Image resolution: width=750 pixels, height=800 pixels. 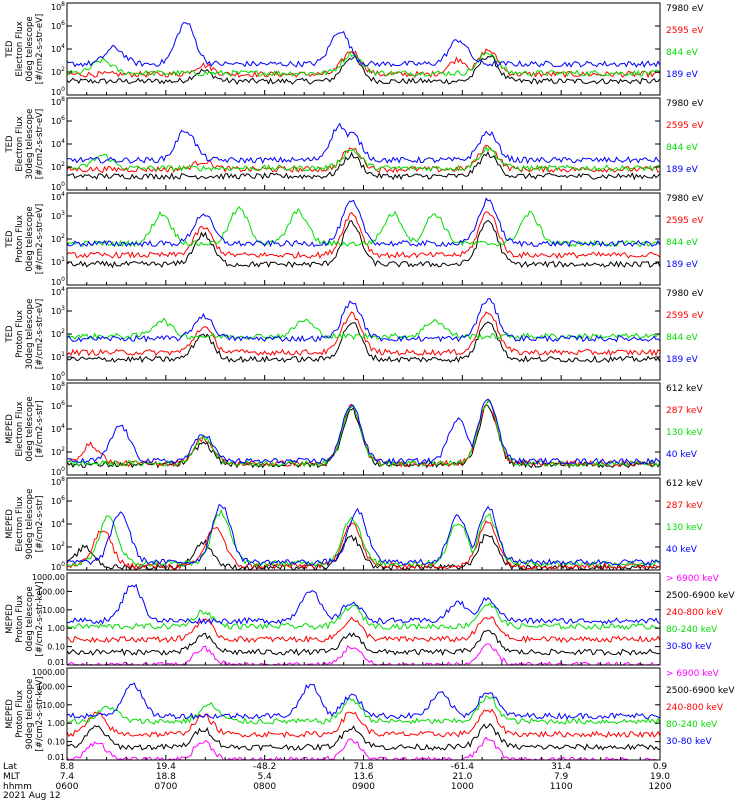 I want to click on y-tick-label: 1000.00, so click(x=48, y=672).